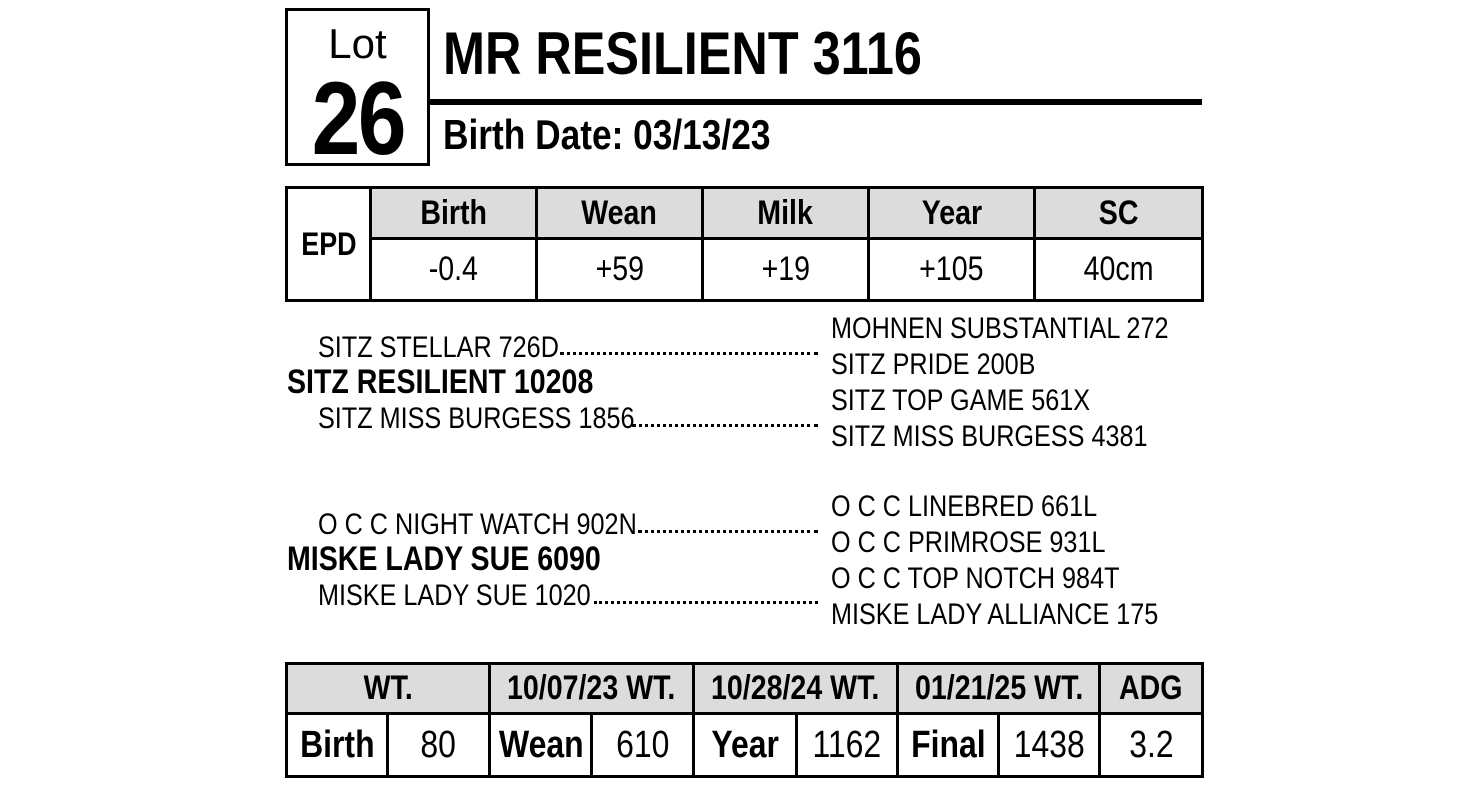  I want to click on pedigree-dam-sire: O C C NIGHT WATCH 902N, so click(477, 524).